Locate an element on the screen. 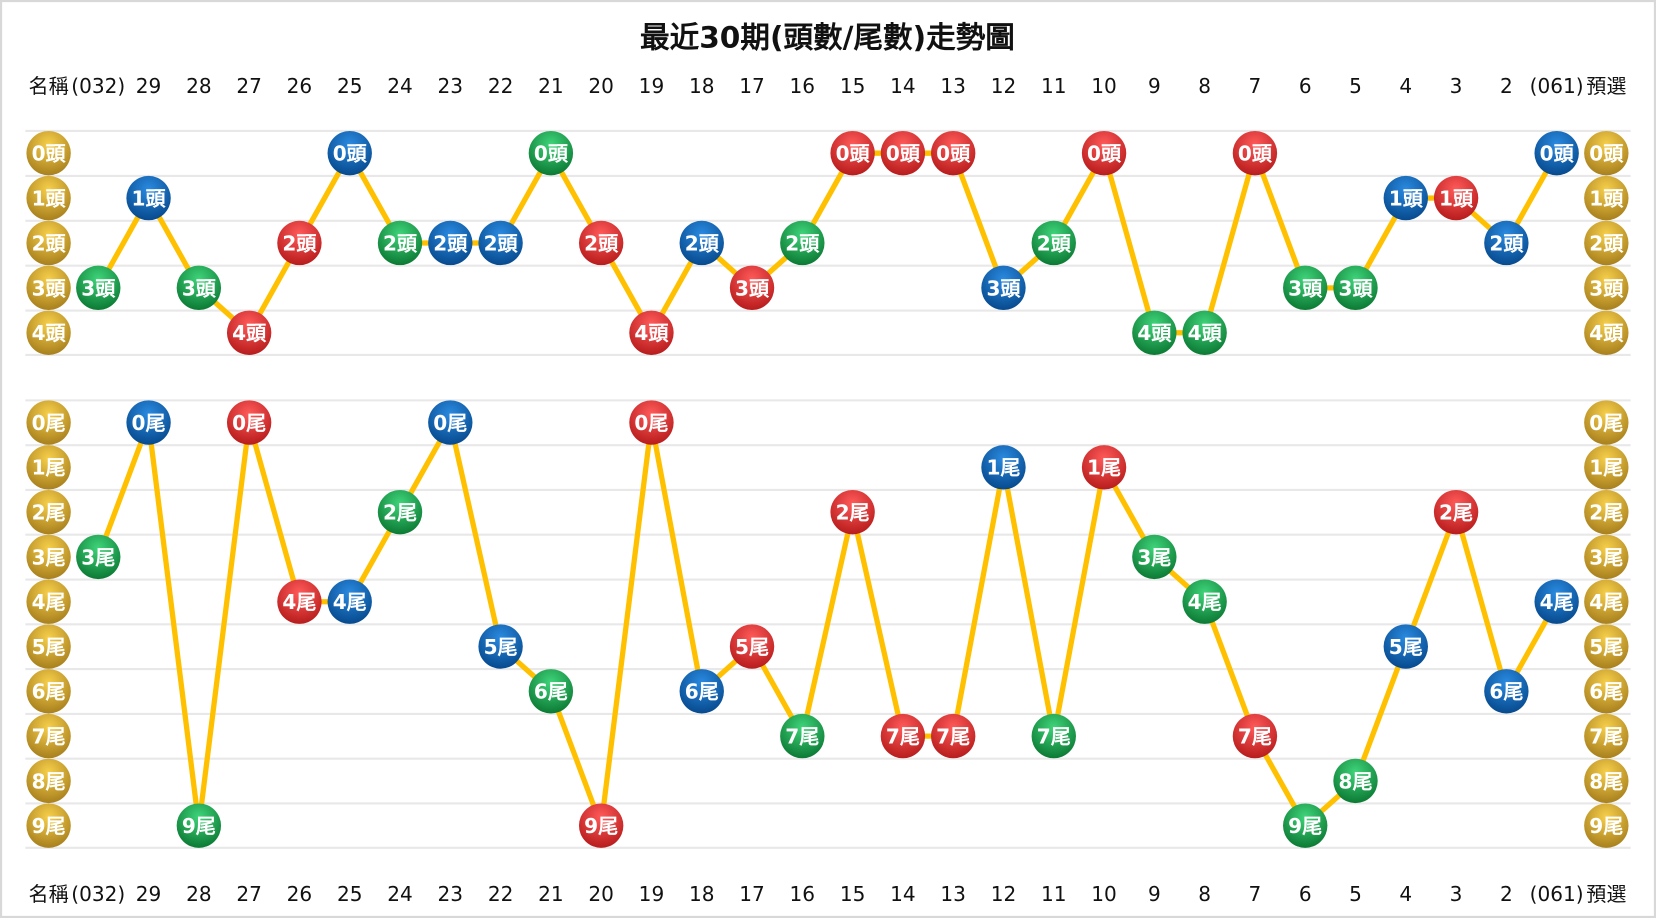  tail-level-ball-right-label: 9尾 is located at coordinates (1606, 826).